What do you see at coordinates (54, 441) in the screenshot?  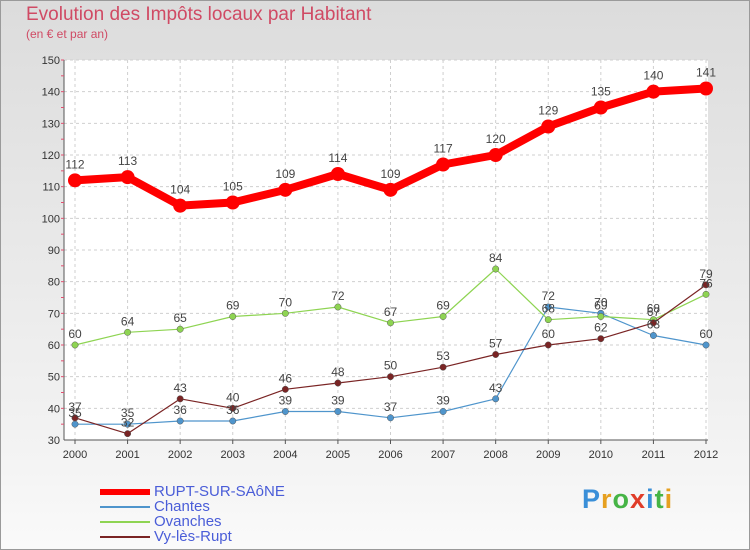 I see `y-tick-label: 30` at bounding box center [54, 441].